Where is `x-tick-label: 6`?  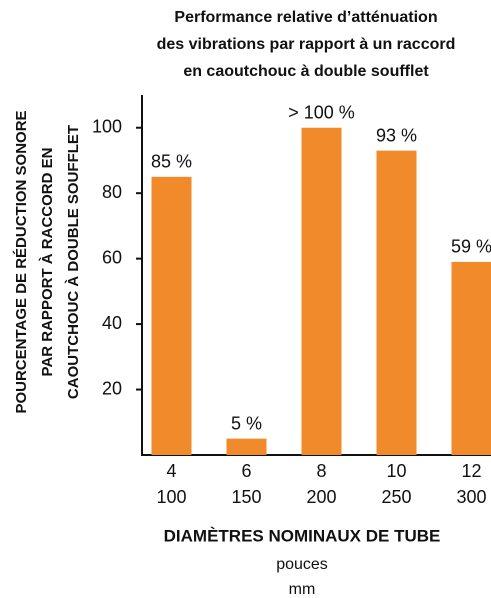 x-tick-label: 6 is located at coordinates (246, 471).